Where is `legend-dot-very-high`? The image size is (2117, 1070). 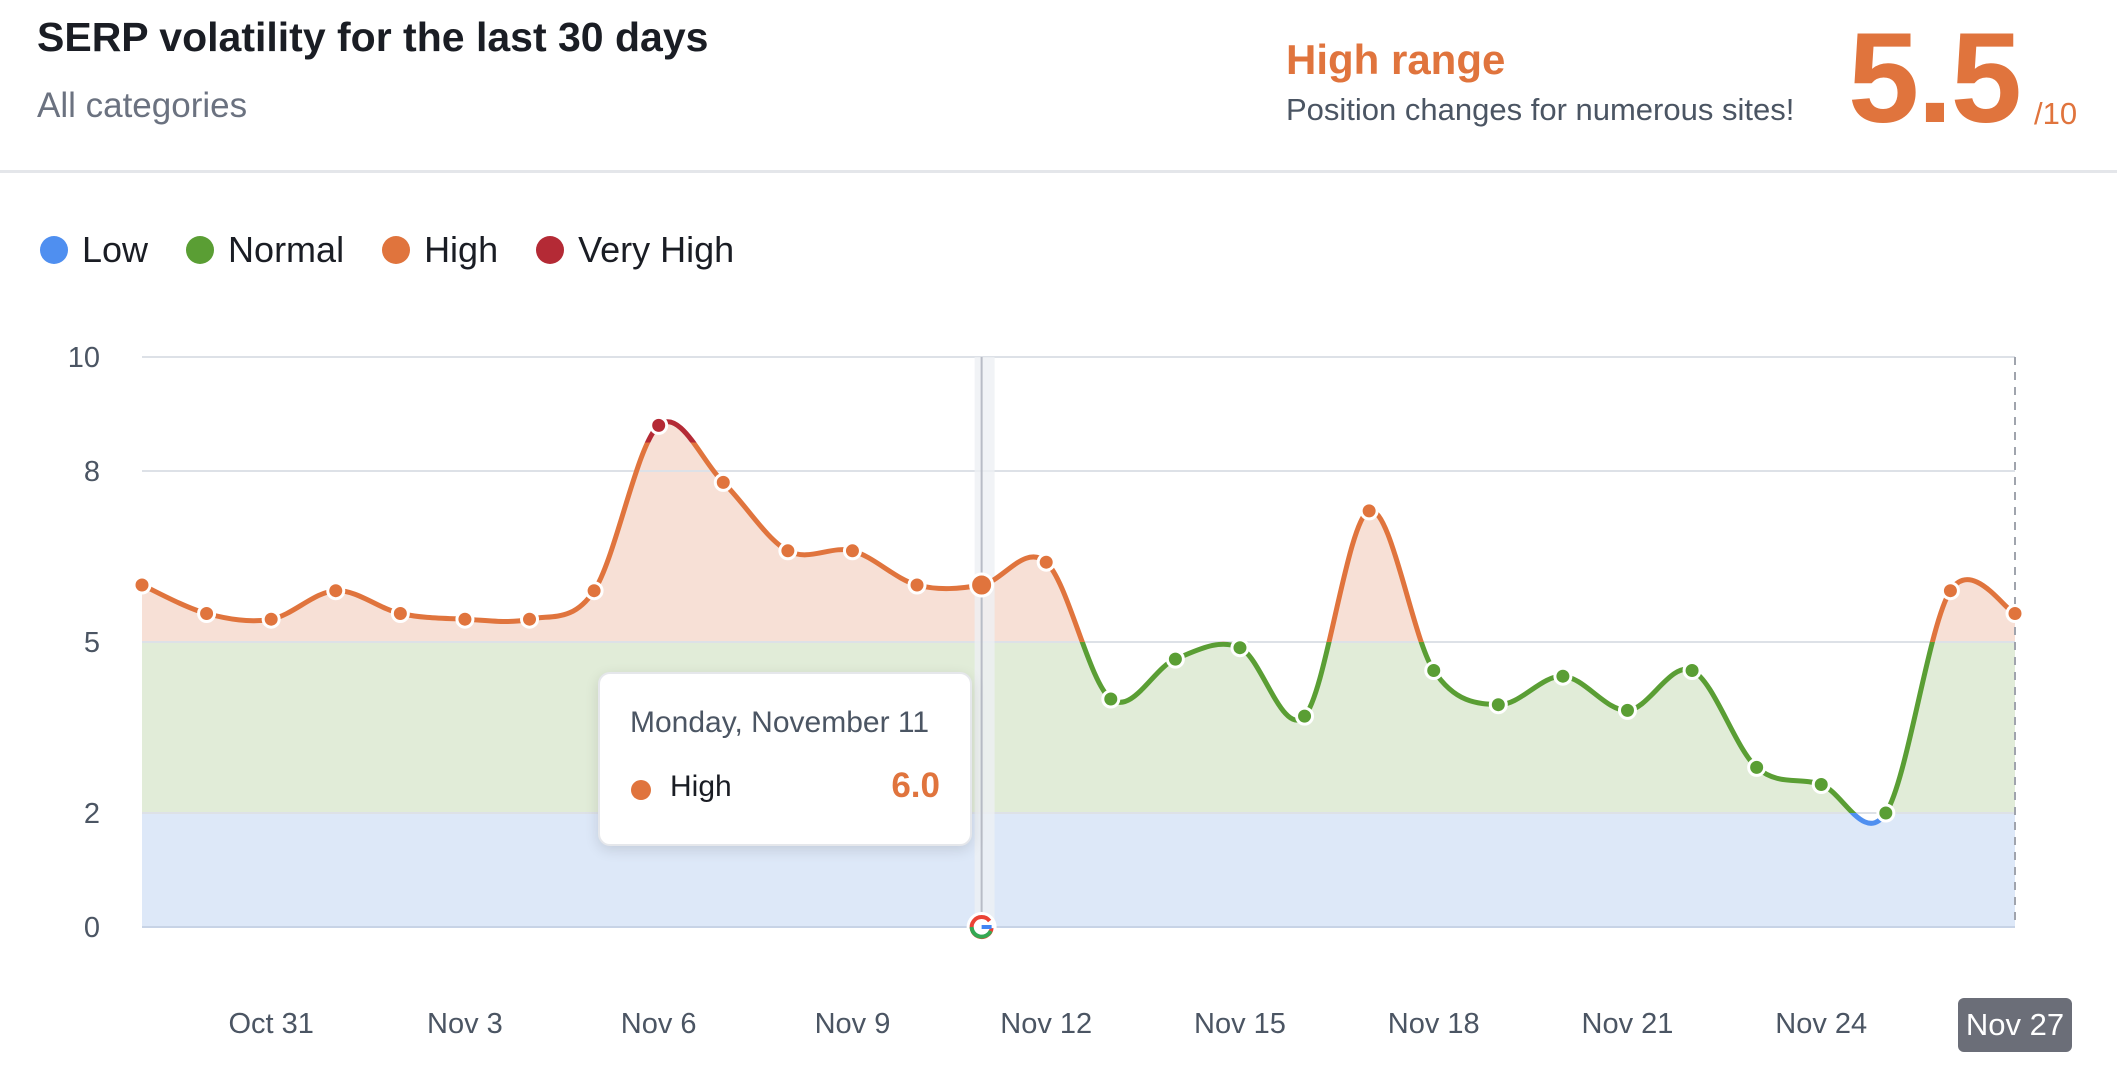
legend-dot-very-high is located at coordinates (550, 250).